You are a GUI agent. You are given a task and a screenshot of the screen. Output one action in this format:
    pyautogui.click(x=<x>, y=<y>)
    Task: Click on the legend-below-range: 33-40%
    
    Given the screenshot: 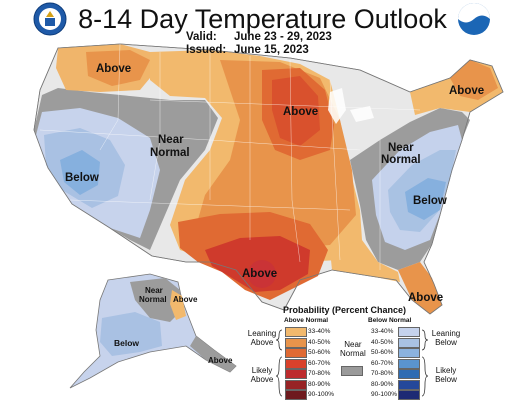 What is the action you would take?
    pyautogui.click(x=382, y=331)
    